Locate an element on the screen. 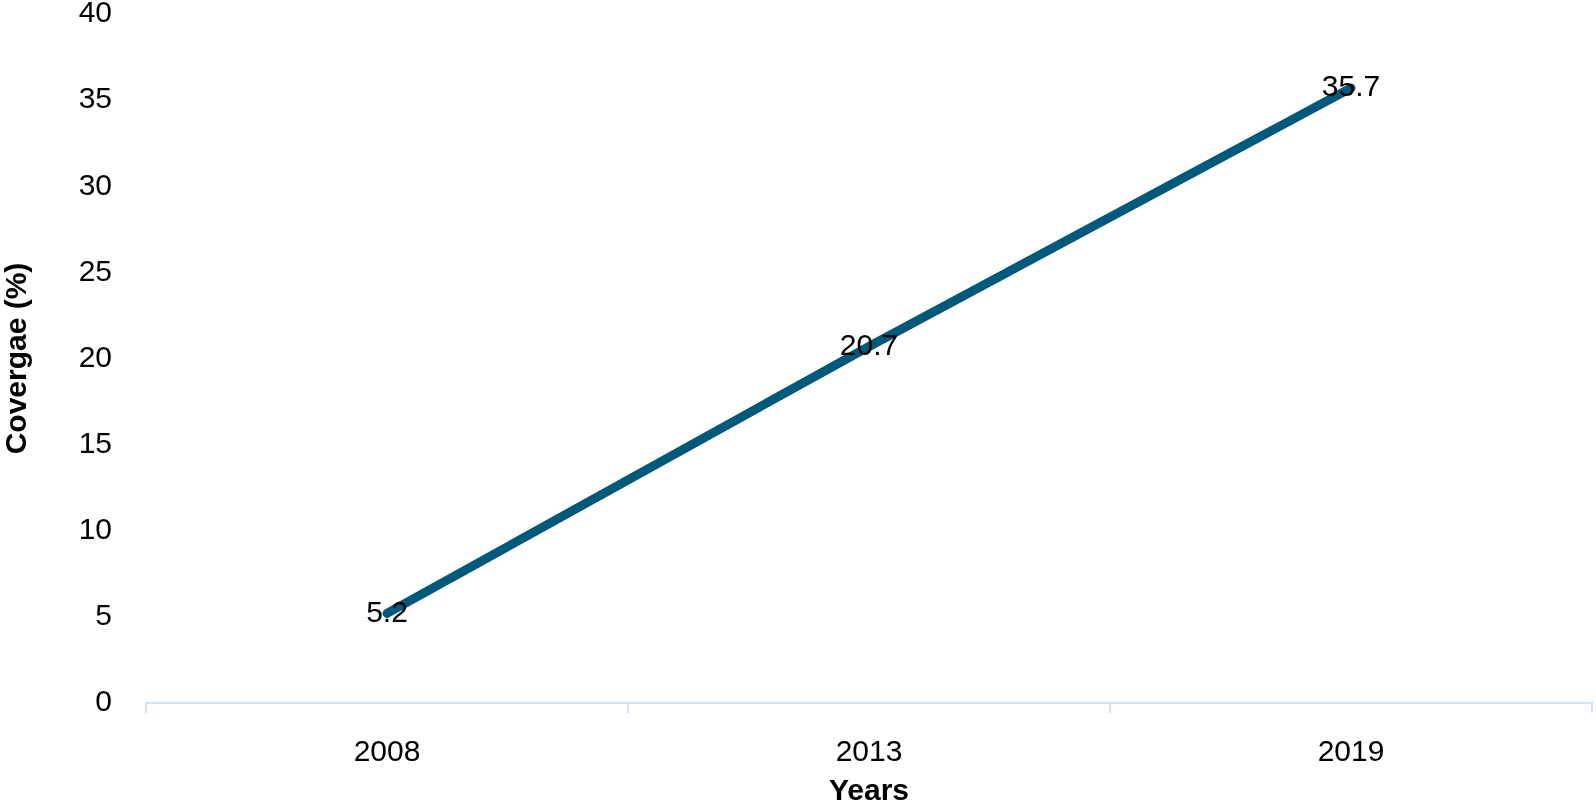 The height and width of the screenshot is (810, 1596). data-label: 35.7 is located at coordinates (1351, 86).